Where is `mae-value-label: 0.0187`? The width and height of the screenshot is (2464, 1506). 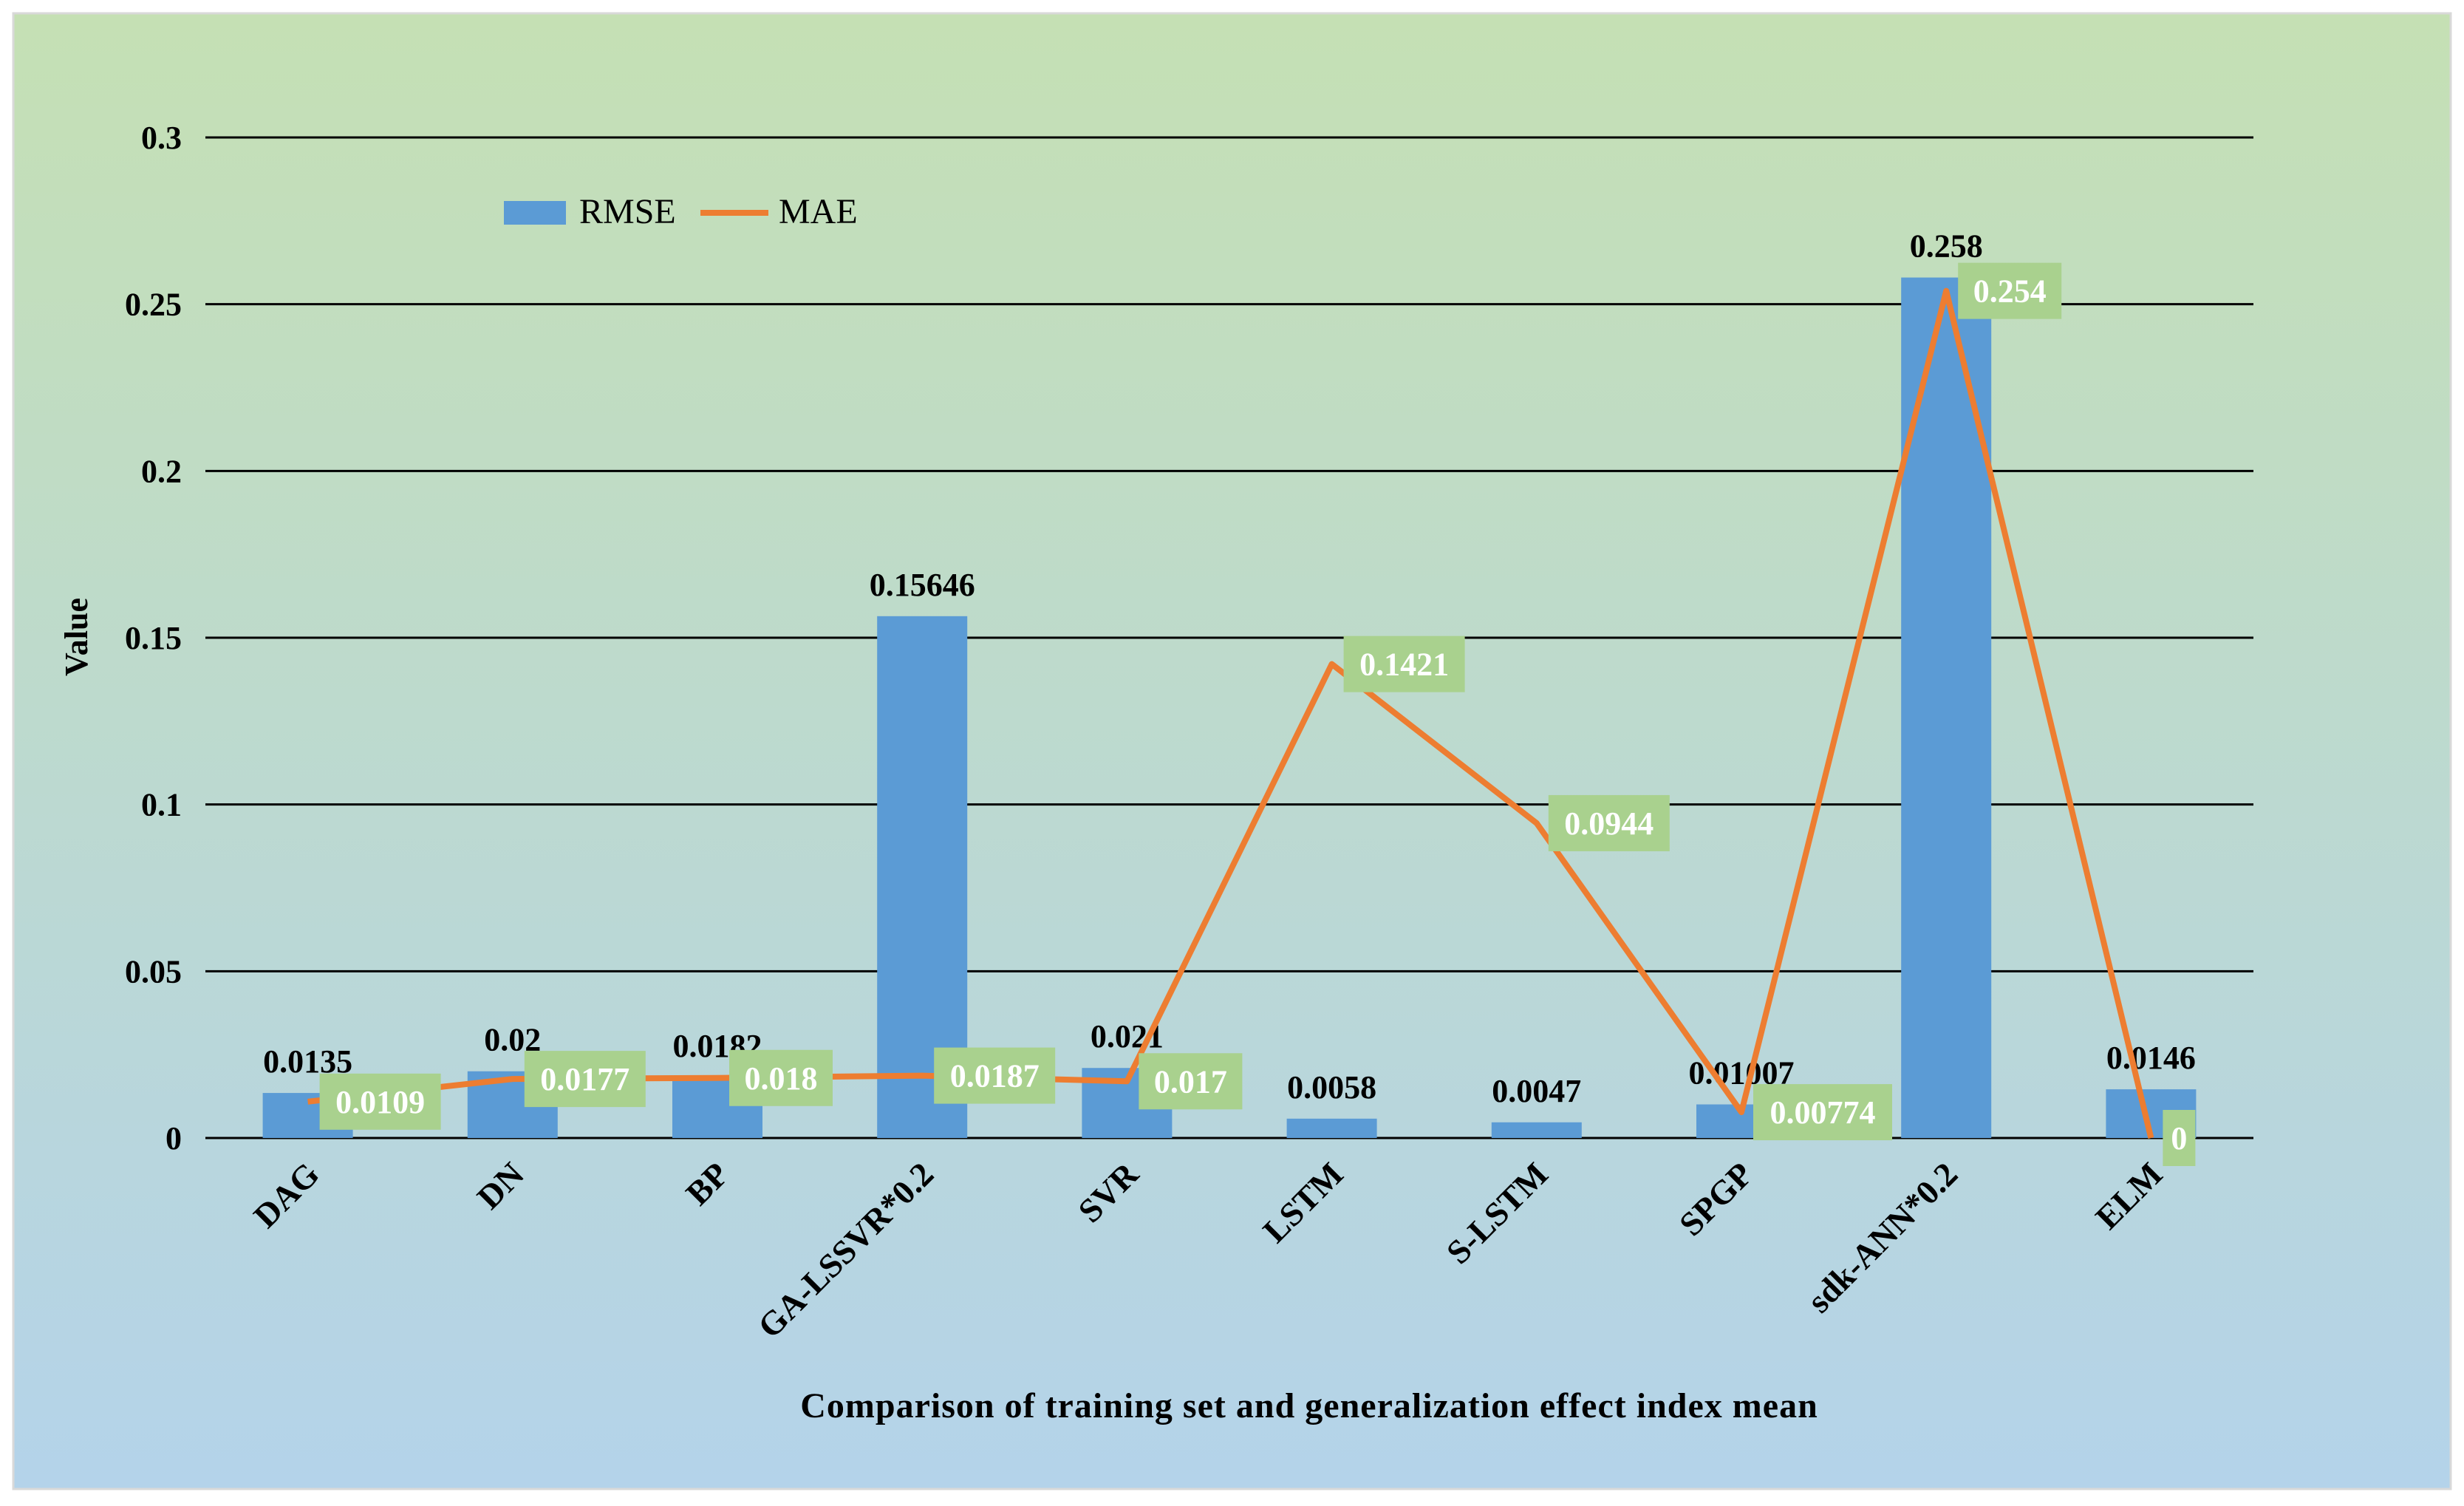 mae-value-label: 0.0187 is located at coordinates (995, 1076).